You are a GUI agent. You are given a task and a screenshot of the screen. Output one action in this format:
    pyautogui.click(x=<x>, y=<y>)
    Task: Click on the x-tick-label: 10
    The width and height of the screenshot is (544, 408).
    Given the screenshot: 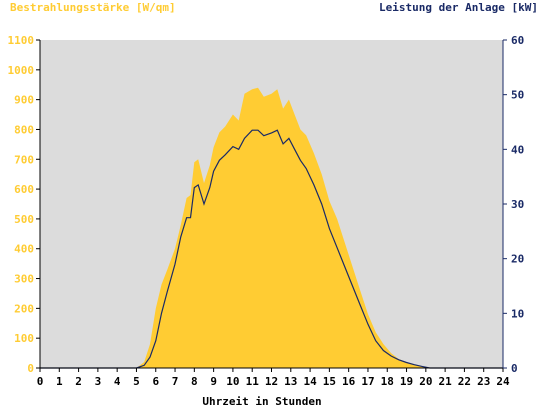 What is the action you would take?
    pyautogui.click(x=232, y=381)
    